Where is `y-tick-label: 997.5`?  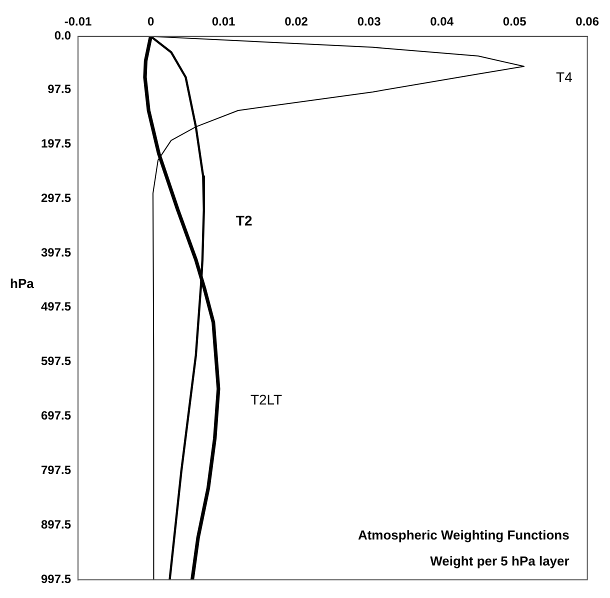
y-tick-label: 997.5 is located at coordinates (56, 579).